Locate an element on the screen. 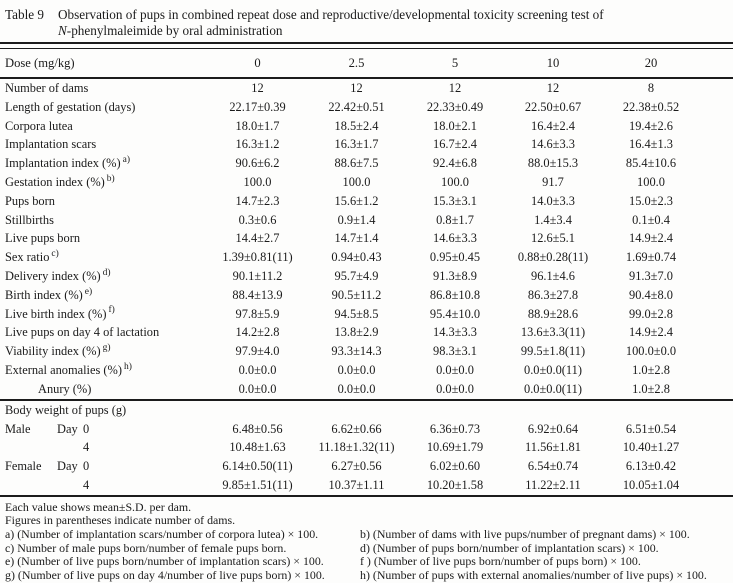 The height and width of the screenshot is (583, 733). header-rule is located at coordinates (366, 78).